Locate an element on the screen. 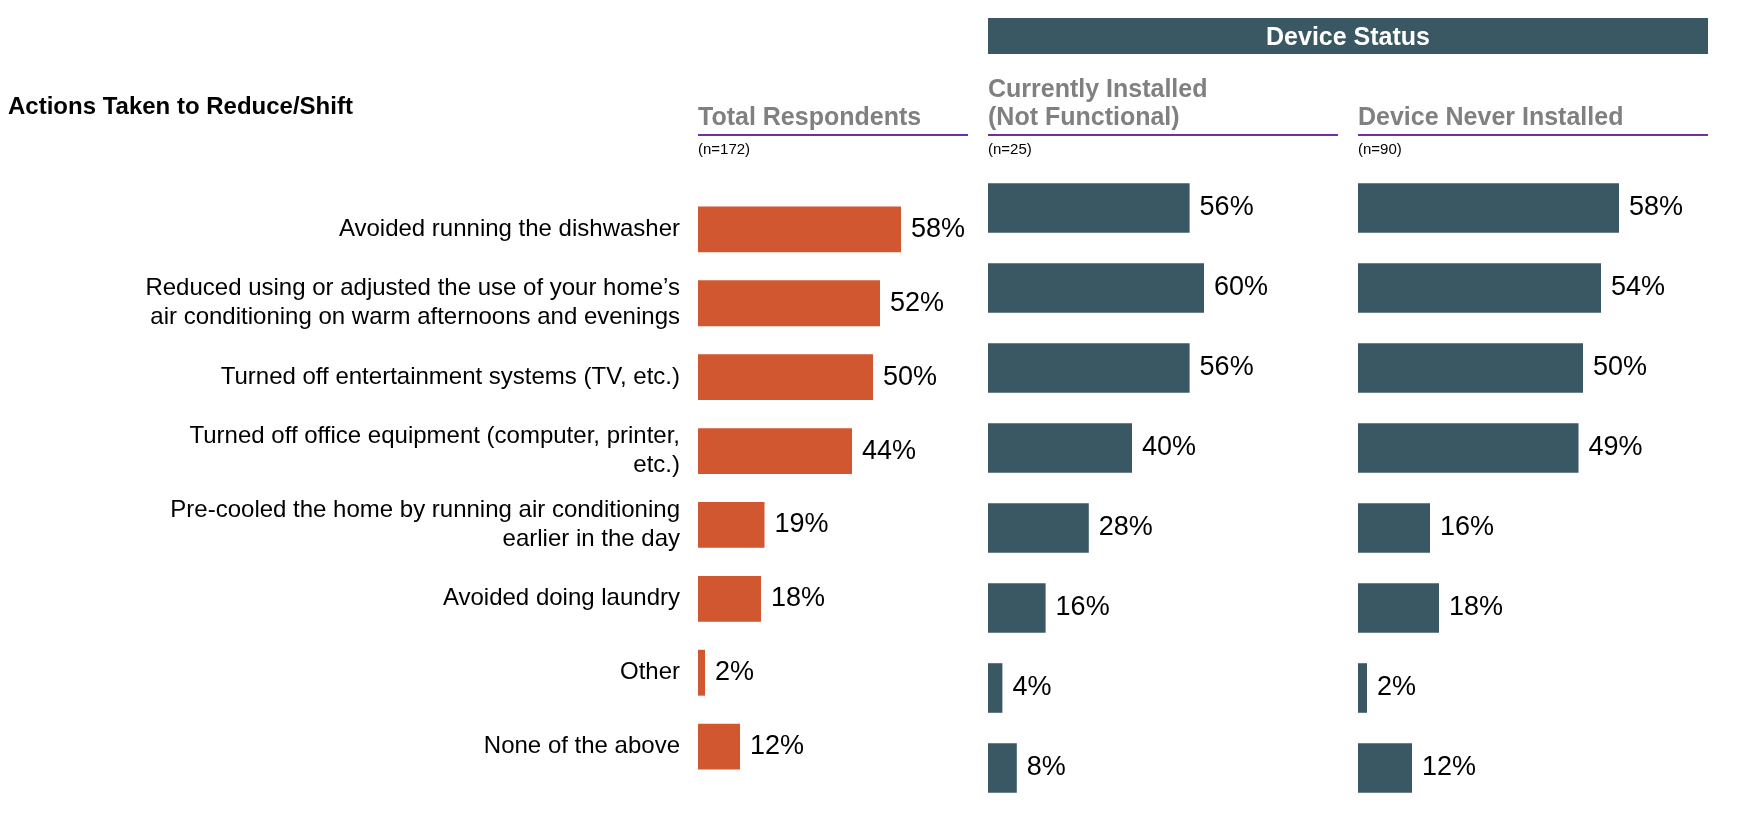 The height and width of the screenshot is (814, 1757). data-label: 60% is located at coordinates (1241, 286).